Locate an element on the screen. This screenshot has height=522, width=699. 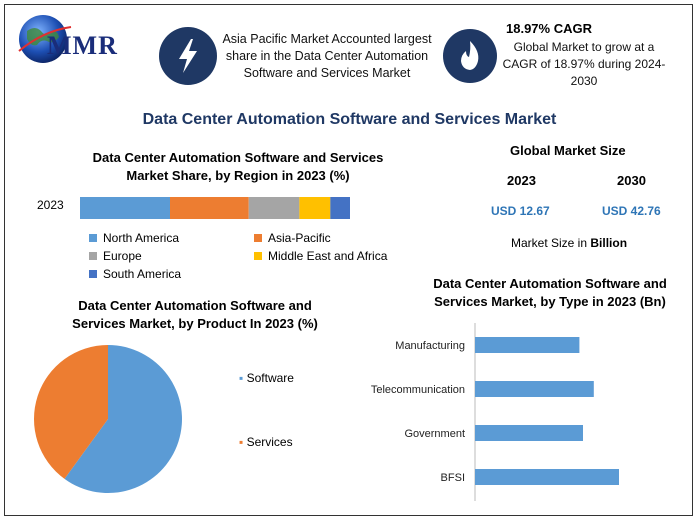
region-segment-asia-pacific is located at coordinates (209, 208).